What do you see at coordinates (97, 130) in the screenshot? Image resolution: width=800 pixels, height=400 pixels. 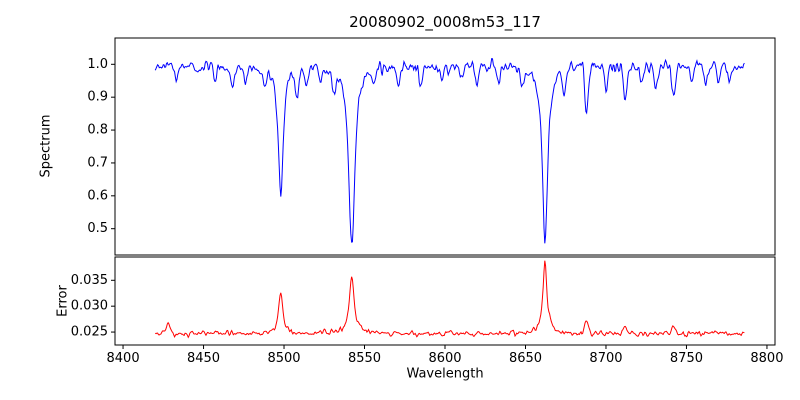 I see `y-tick-label: 0.8` at bounding box center [97, 130].